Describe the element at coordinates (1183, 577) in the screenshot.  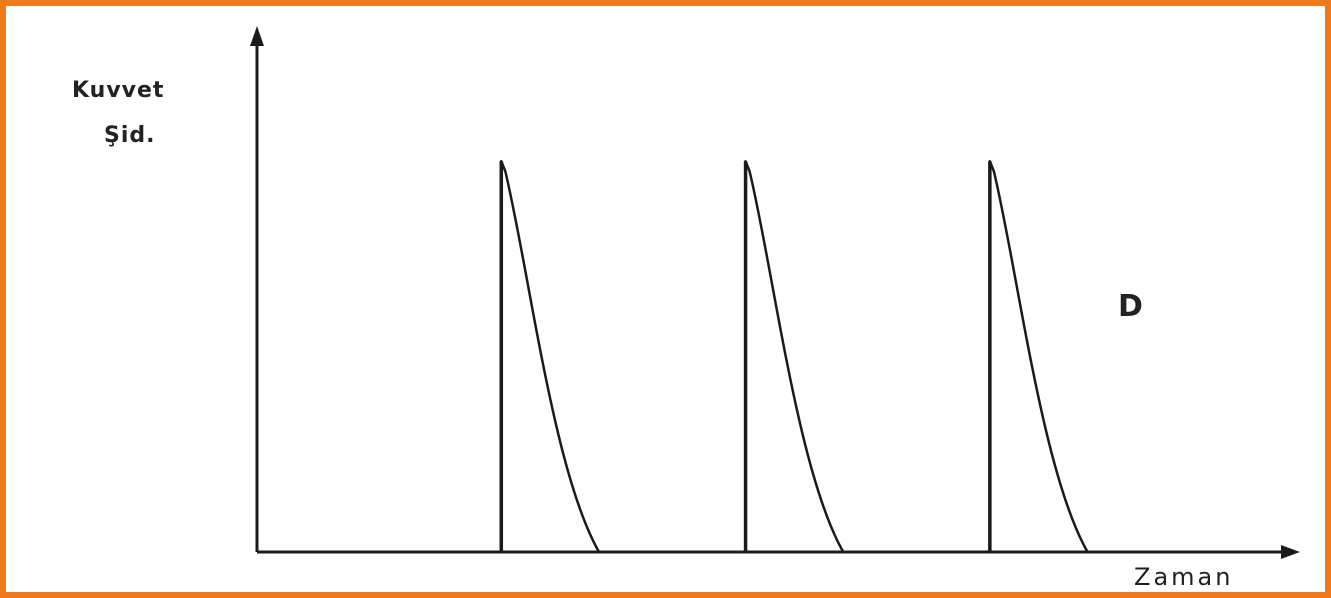
I see `x-axis-label: Zaman` at that location.